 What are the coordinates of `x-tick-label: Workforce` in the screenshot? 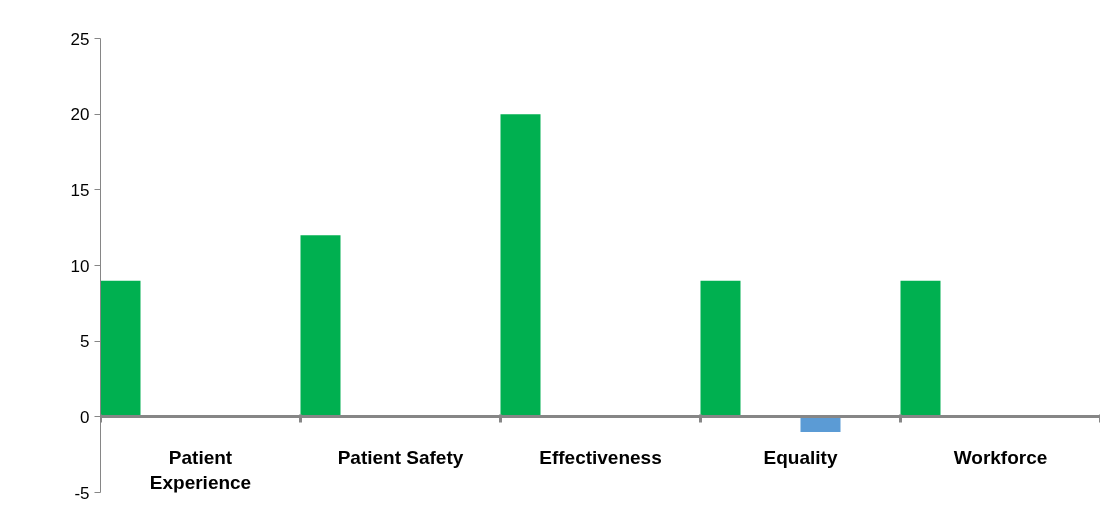 It's located at (1000, 457).